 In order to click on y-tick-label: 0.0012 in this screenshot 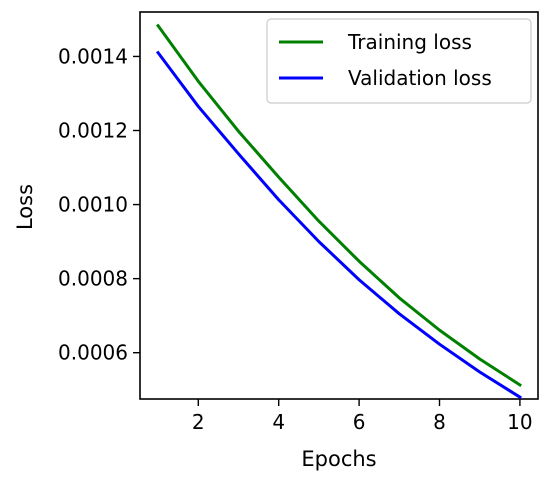, I will do `click(93, 131)`.